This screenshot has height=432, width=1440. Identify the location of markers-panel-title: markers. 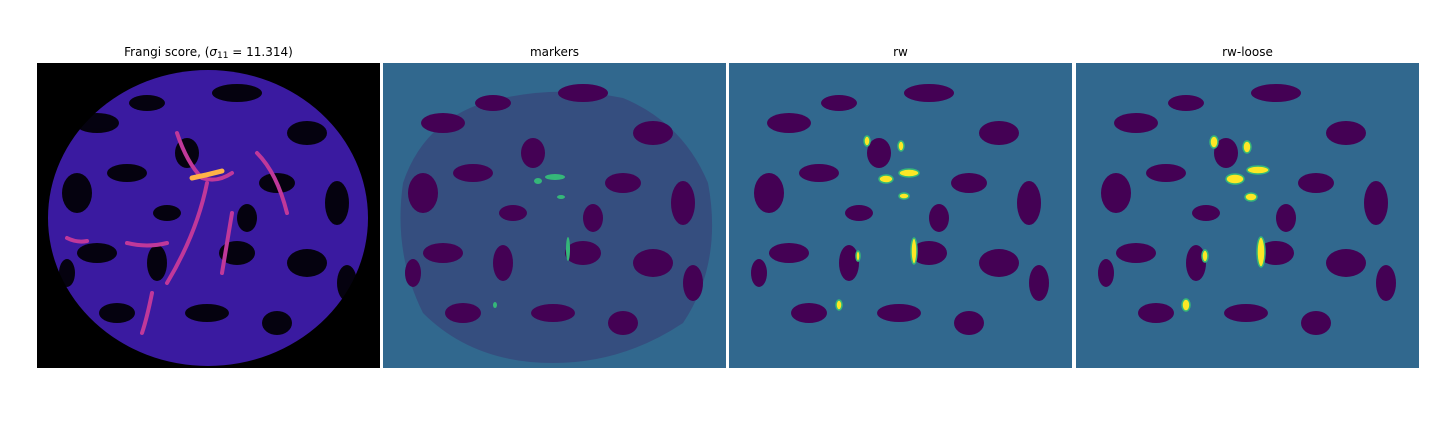
(554, 52).